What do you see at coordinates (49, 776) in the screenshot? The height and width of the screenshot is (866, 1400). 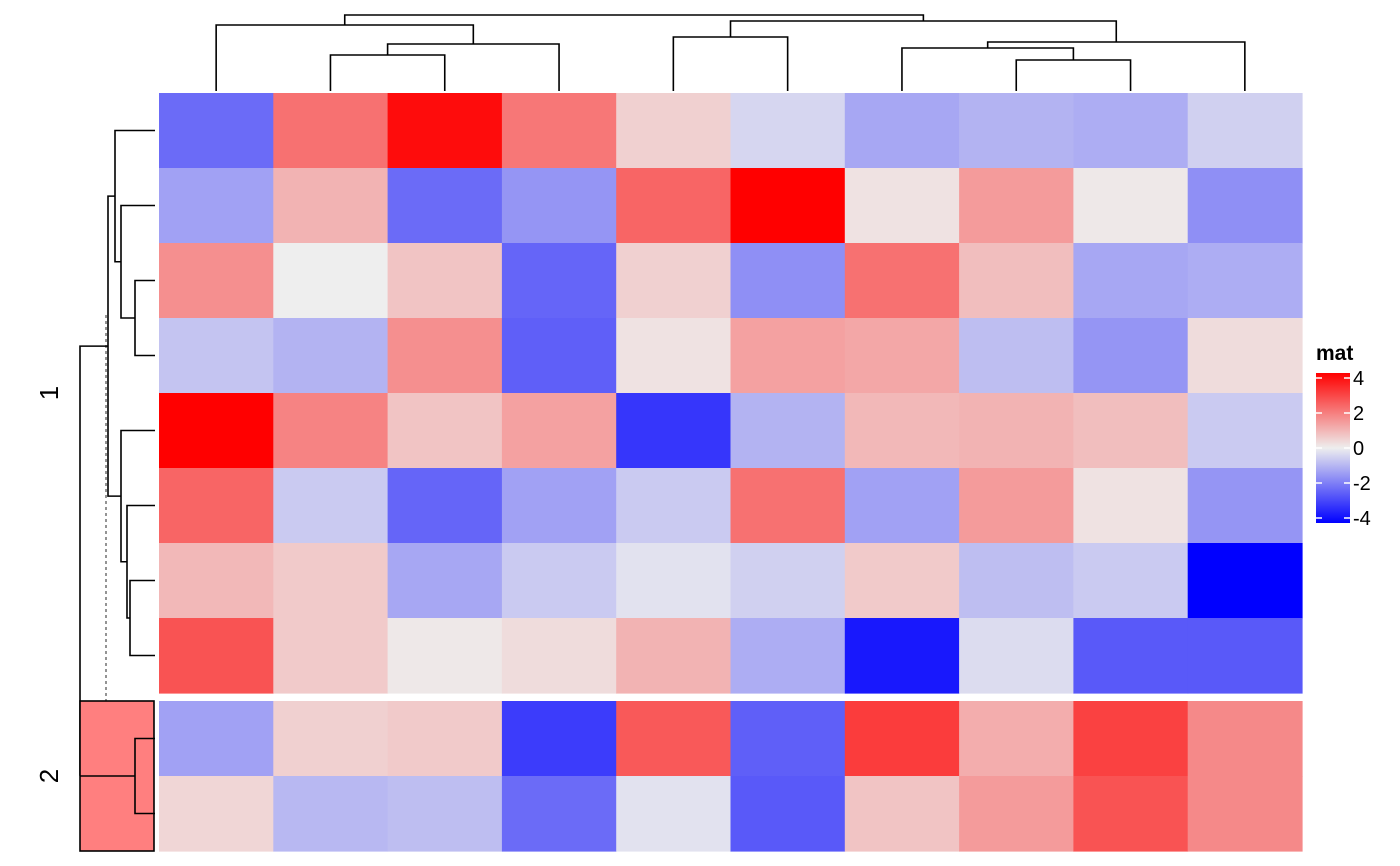 I see `row-slice-label-2: 2` at bounding box center [49, 776].